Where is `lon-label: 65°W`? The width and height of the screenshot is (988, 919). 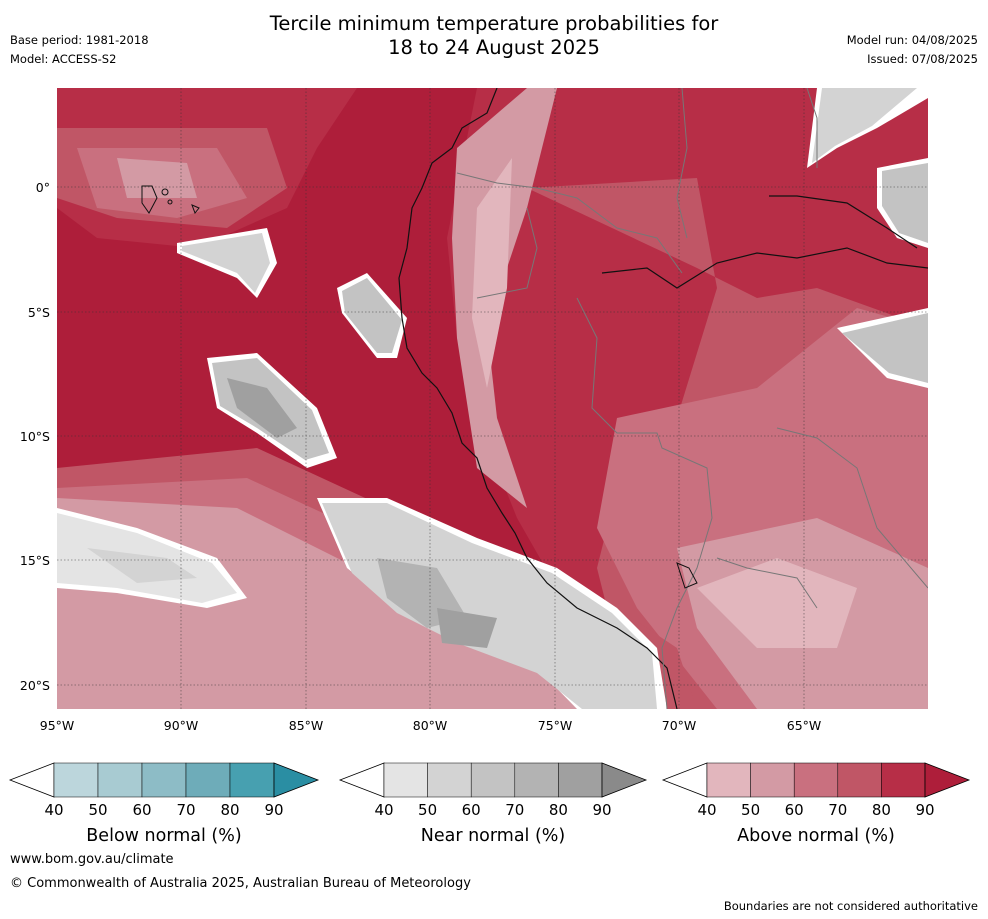 lon-label: 65°W is located at coordinates (804, 725).